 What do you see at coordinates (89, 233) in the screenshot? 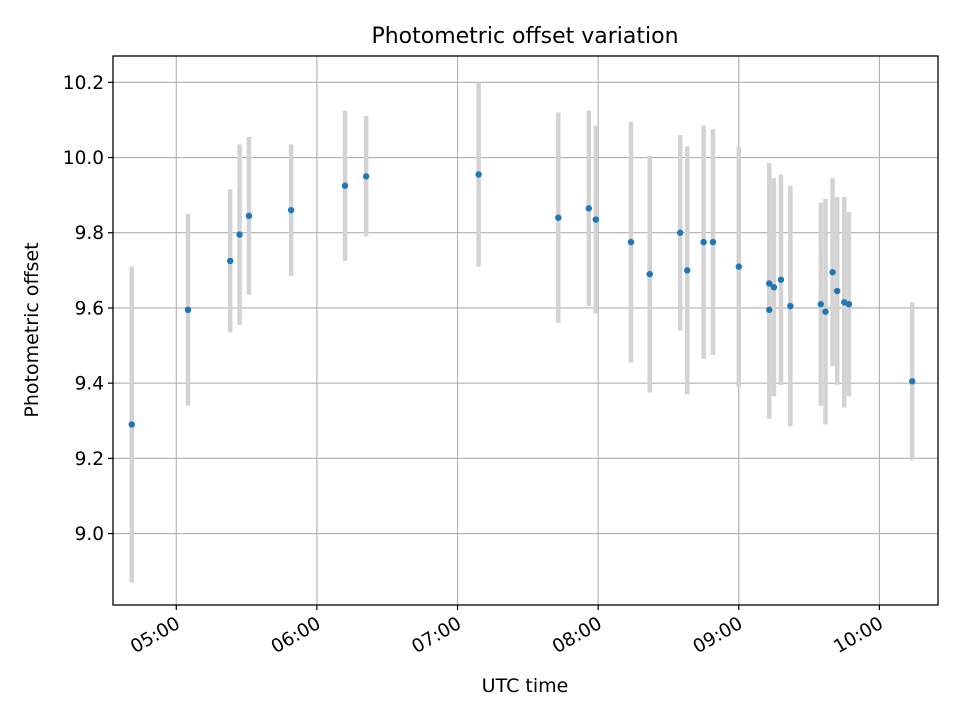
I see `y-tick-label: 9.8` at bounding box center [89, 233].